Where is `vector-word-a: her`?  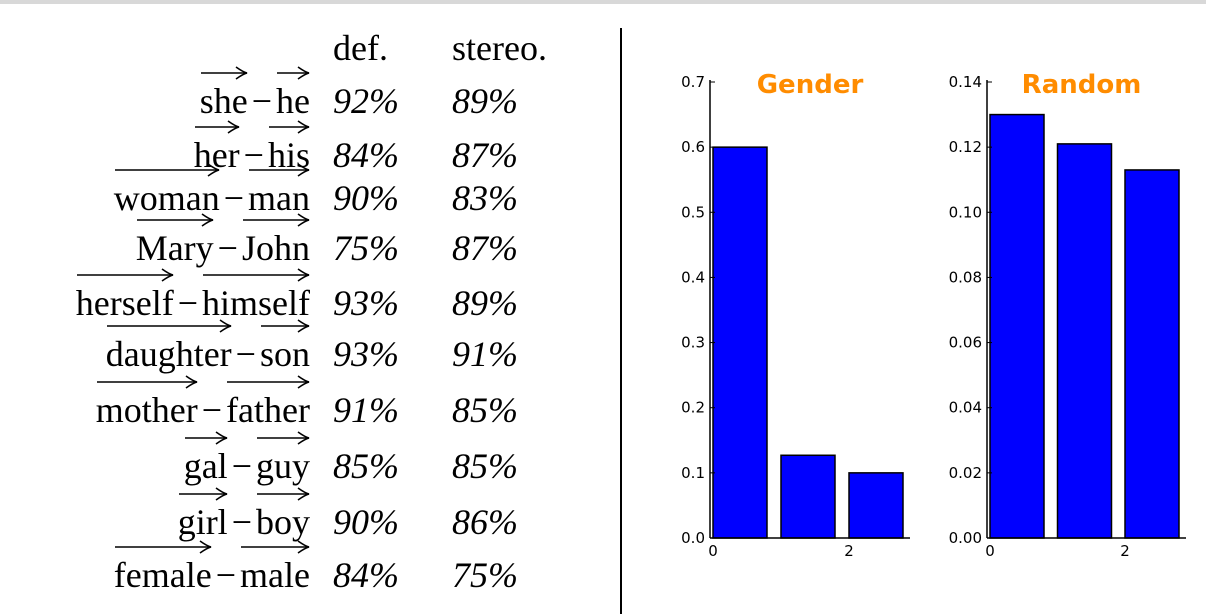 vector-word-a: her is located at coordinates (216, 147).